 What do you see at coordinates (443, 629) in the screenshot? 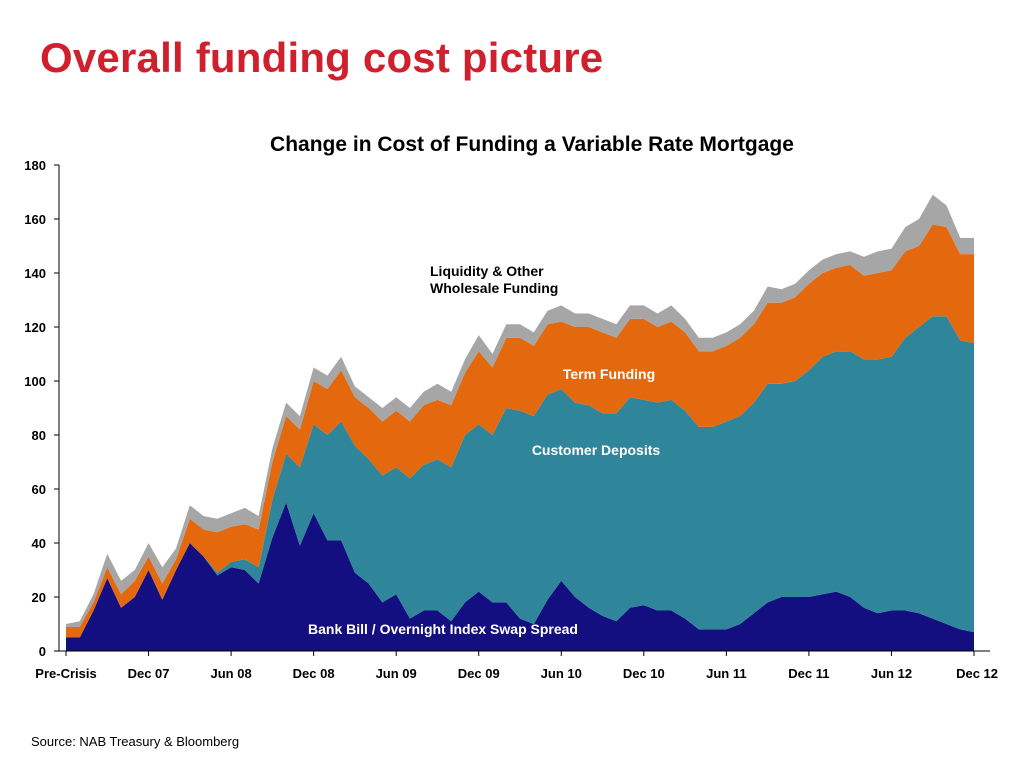
I see `series-label-bank-bill: Bank Bill / Overnight Index Swap Spread` at bounding box center [443, 629].